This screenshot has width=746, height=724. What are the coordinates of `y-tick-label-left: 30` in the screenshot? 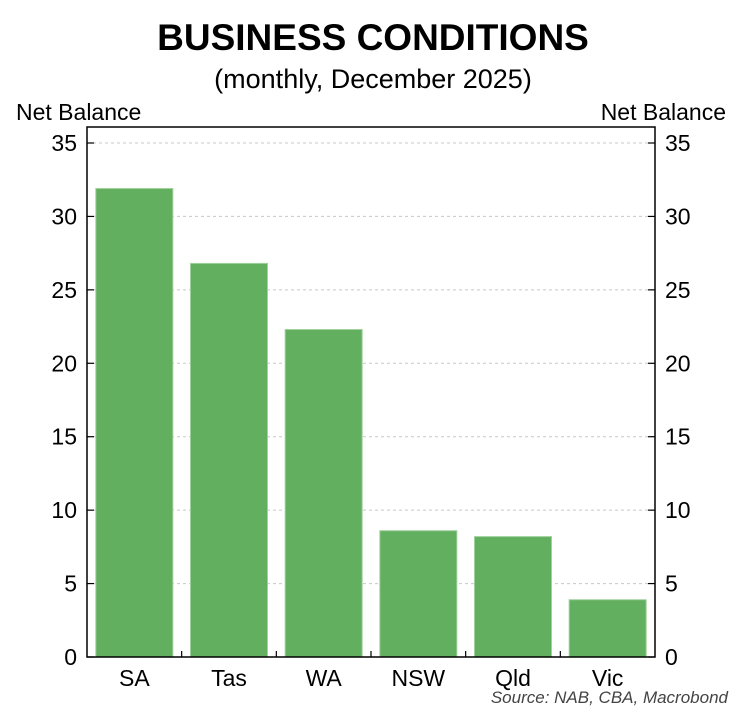 It's located at (64, 216).